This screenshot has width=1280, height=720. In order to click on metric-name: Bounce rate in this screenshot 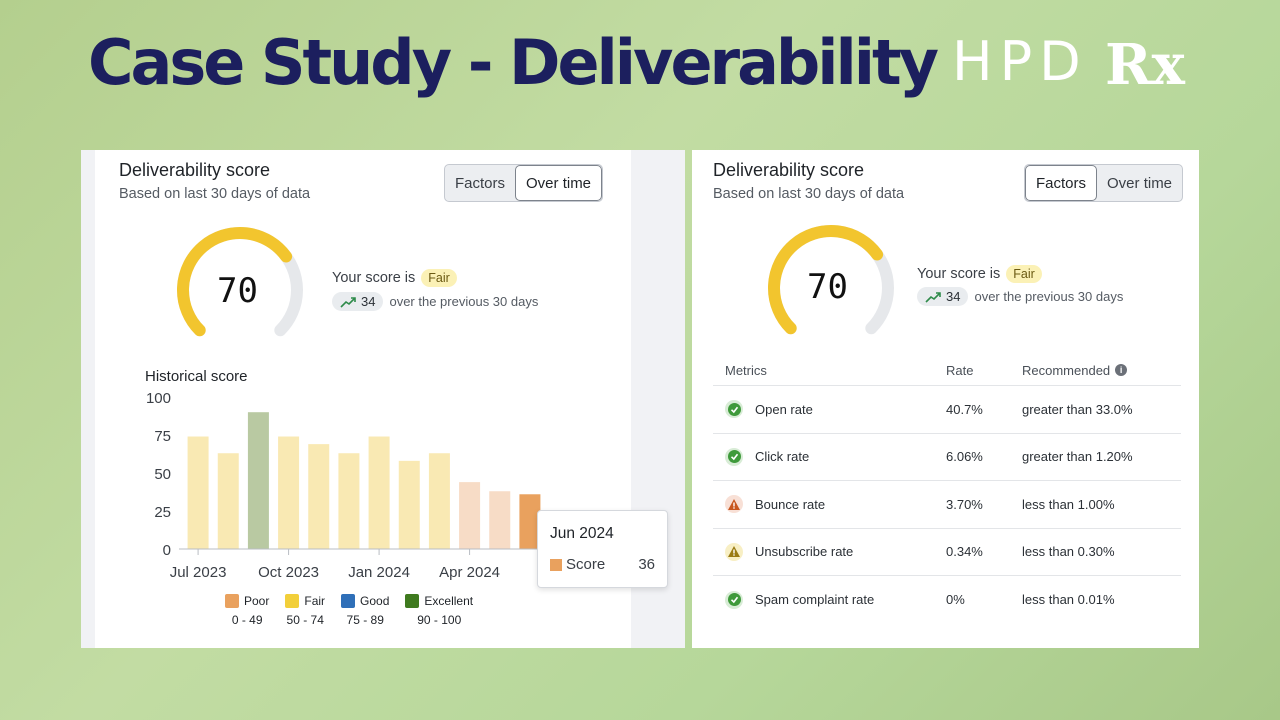, I will do `click(790, 504)`.